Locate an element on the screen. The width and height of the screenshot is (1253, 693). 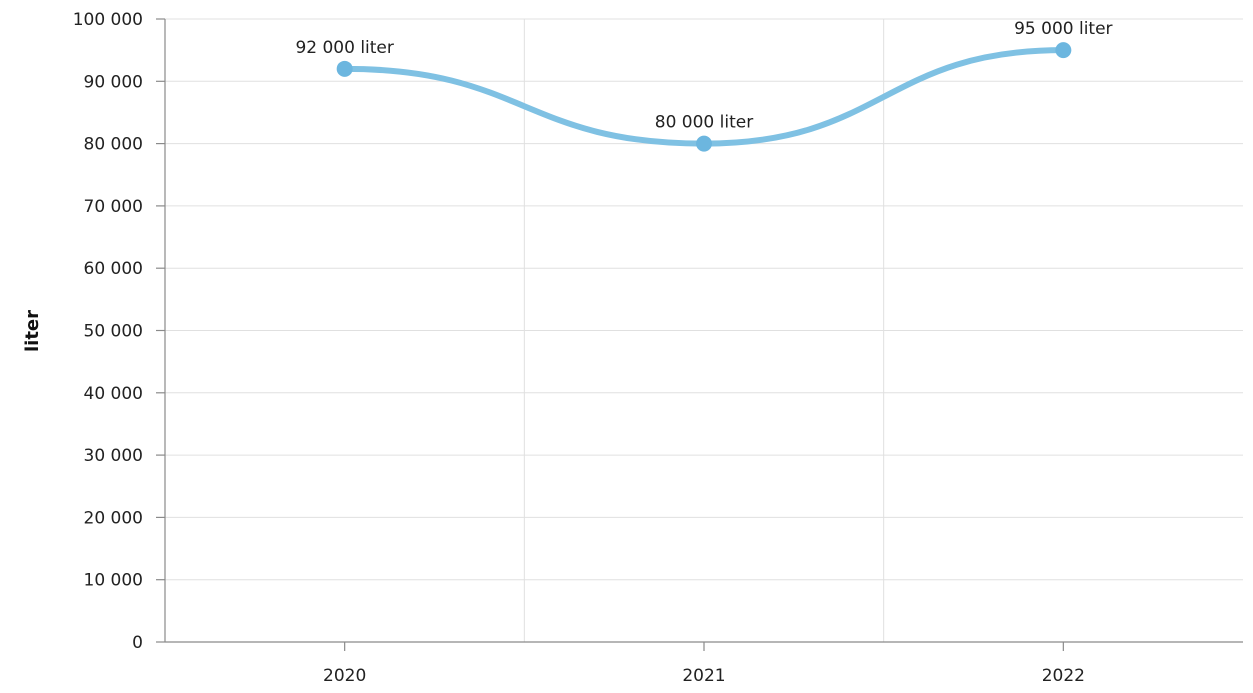
y-tick-label: 60 000 is located at coordinates (113, 269).